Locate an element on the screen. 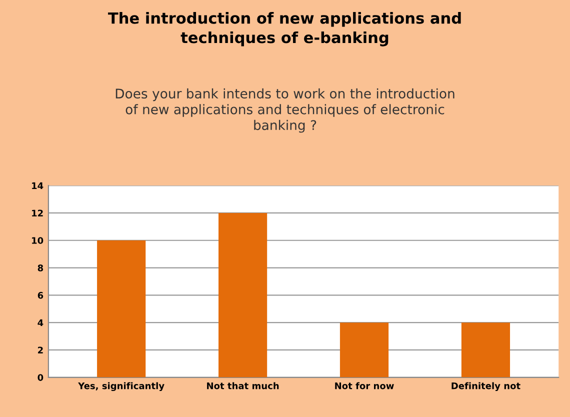 The width and height of the screenshot is (570, 417). x-tick-label: Not that much is located at coordinates (243, 386).